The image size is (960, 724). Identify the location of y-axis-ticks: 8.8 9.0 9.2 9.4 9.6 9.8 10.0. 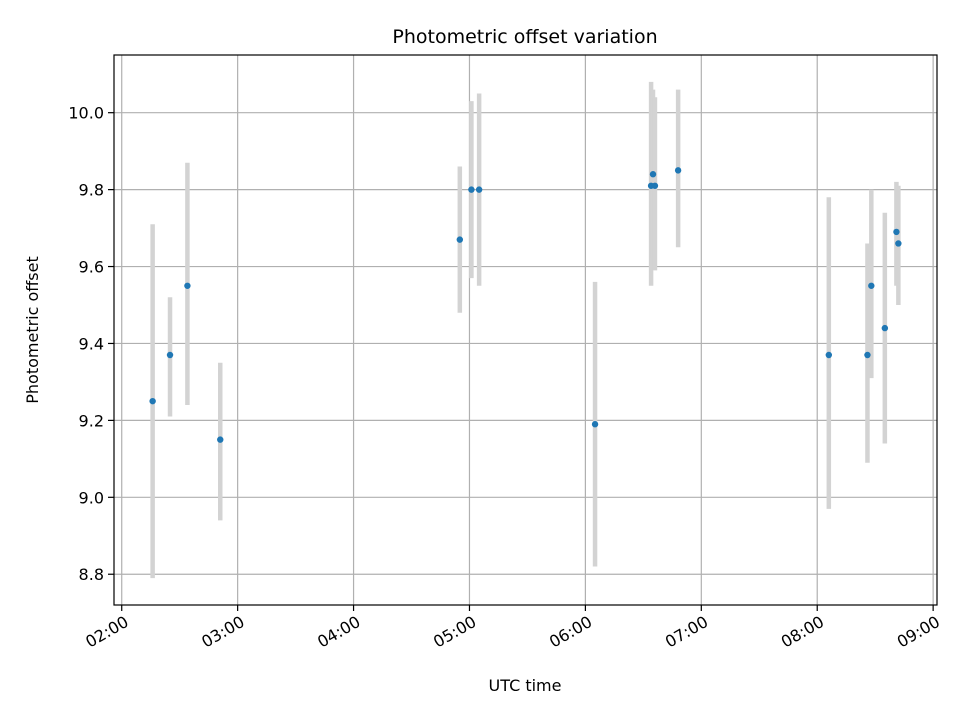
(91, 344).